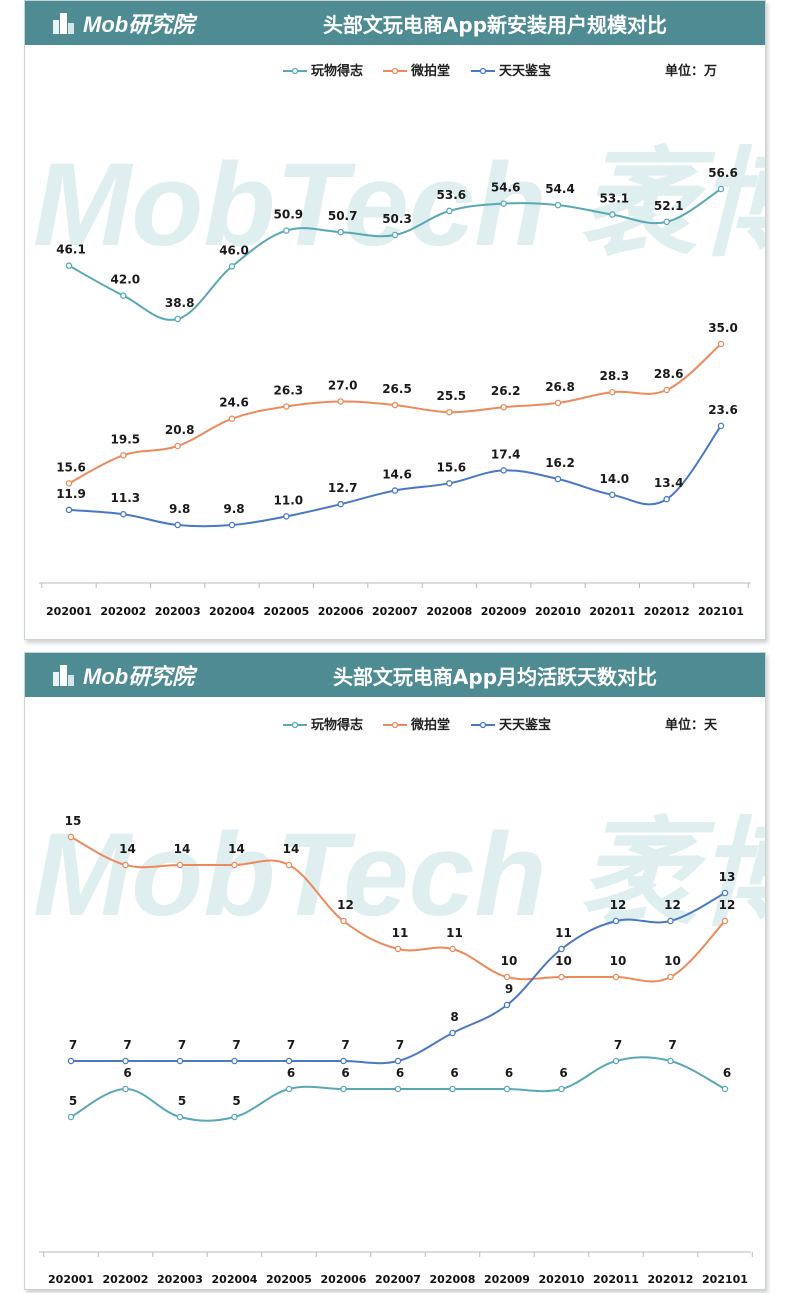 This screenshot has height=1293, width=800. Describe the element at coordinates (234, 403) in the screenshot. I see `data-label: 24.6` at that location.